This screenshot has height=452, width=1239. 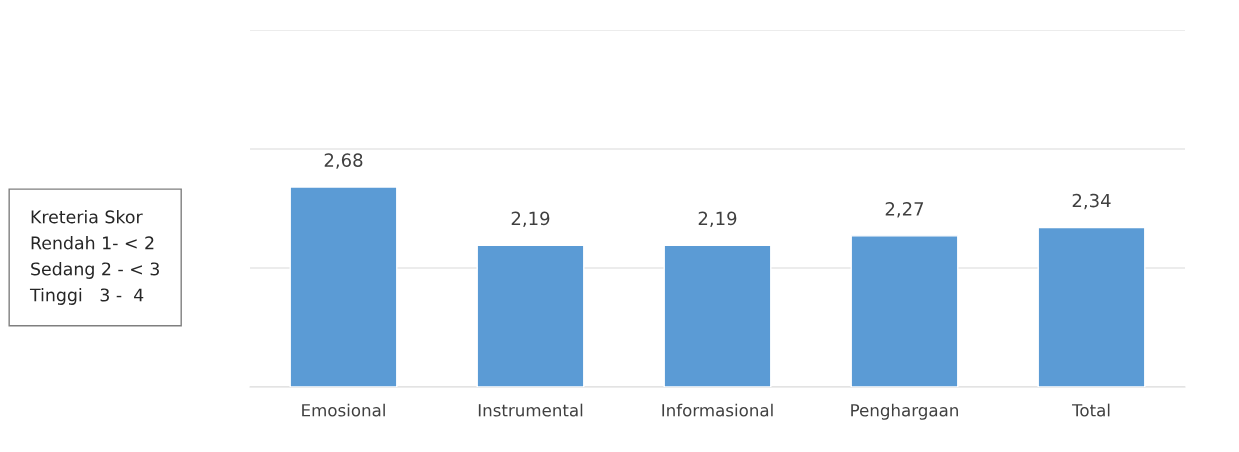 What do you see at coordinates (1090, 410) in the screenshot?
I see `x-tick-label: Total` at bounding box center [1090, 410].